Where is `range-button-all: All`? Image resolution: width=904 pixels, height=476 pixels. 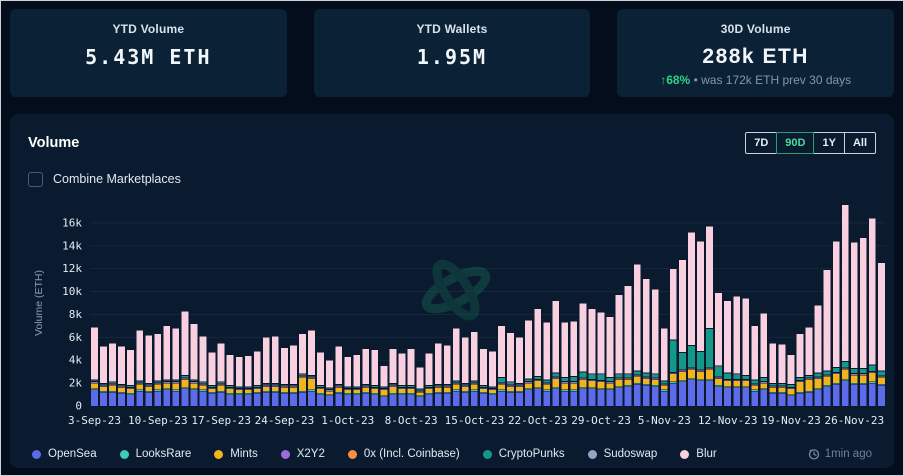 range-button-all: All is located at coordinates (859, 143).